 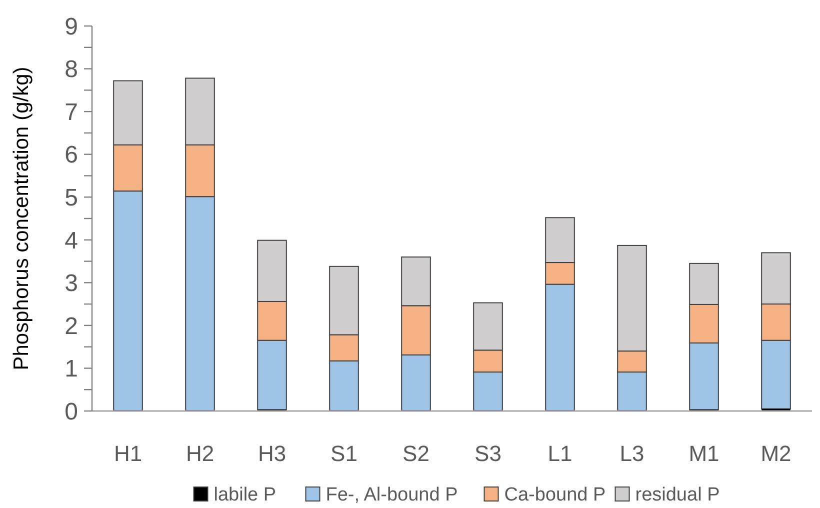 What do you see at coordinates (560, 453) in the screenshot?
I see `x-tick-label: L1` at bounding box center [560, 453].